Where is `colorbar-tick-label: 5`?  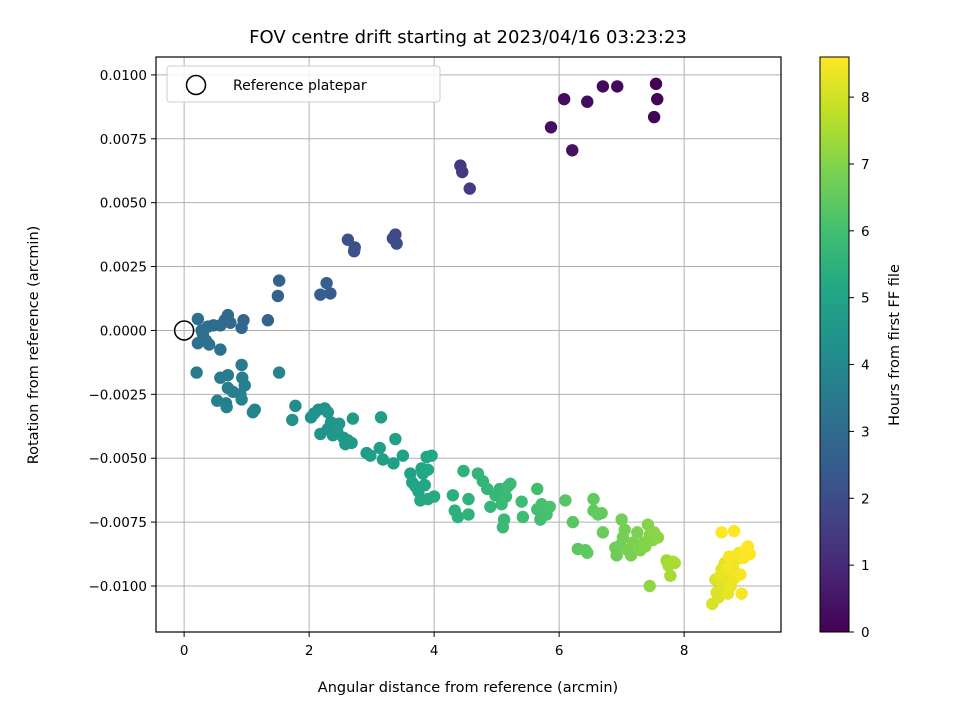
colorbar-tick-label: 5 is located at coordinates (865, 299).